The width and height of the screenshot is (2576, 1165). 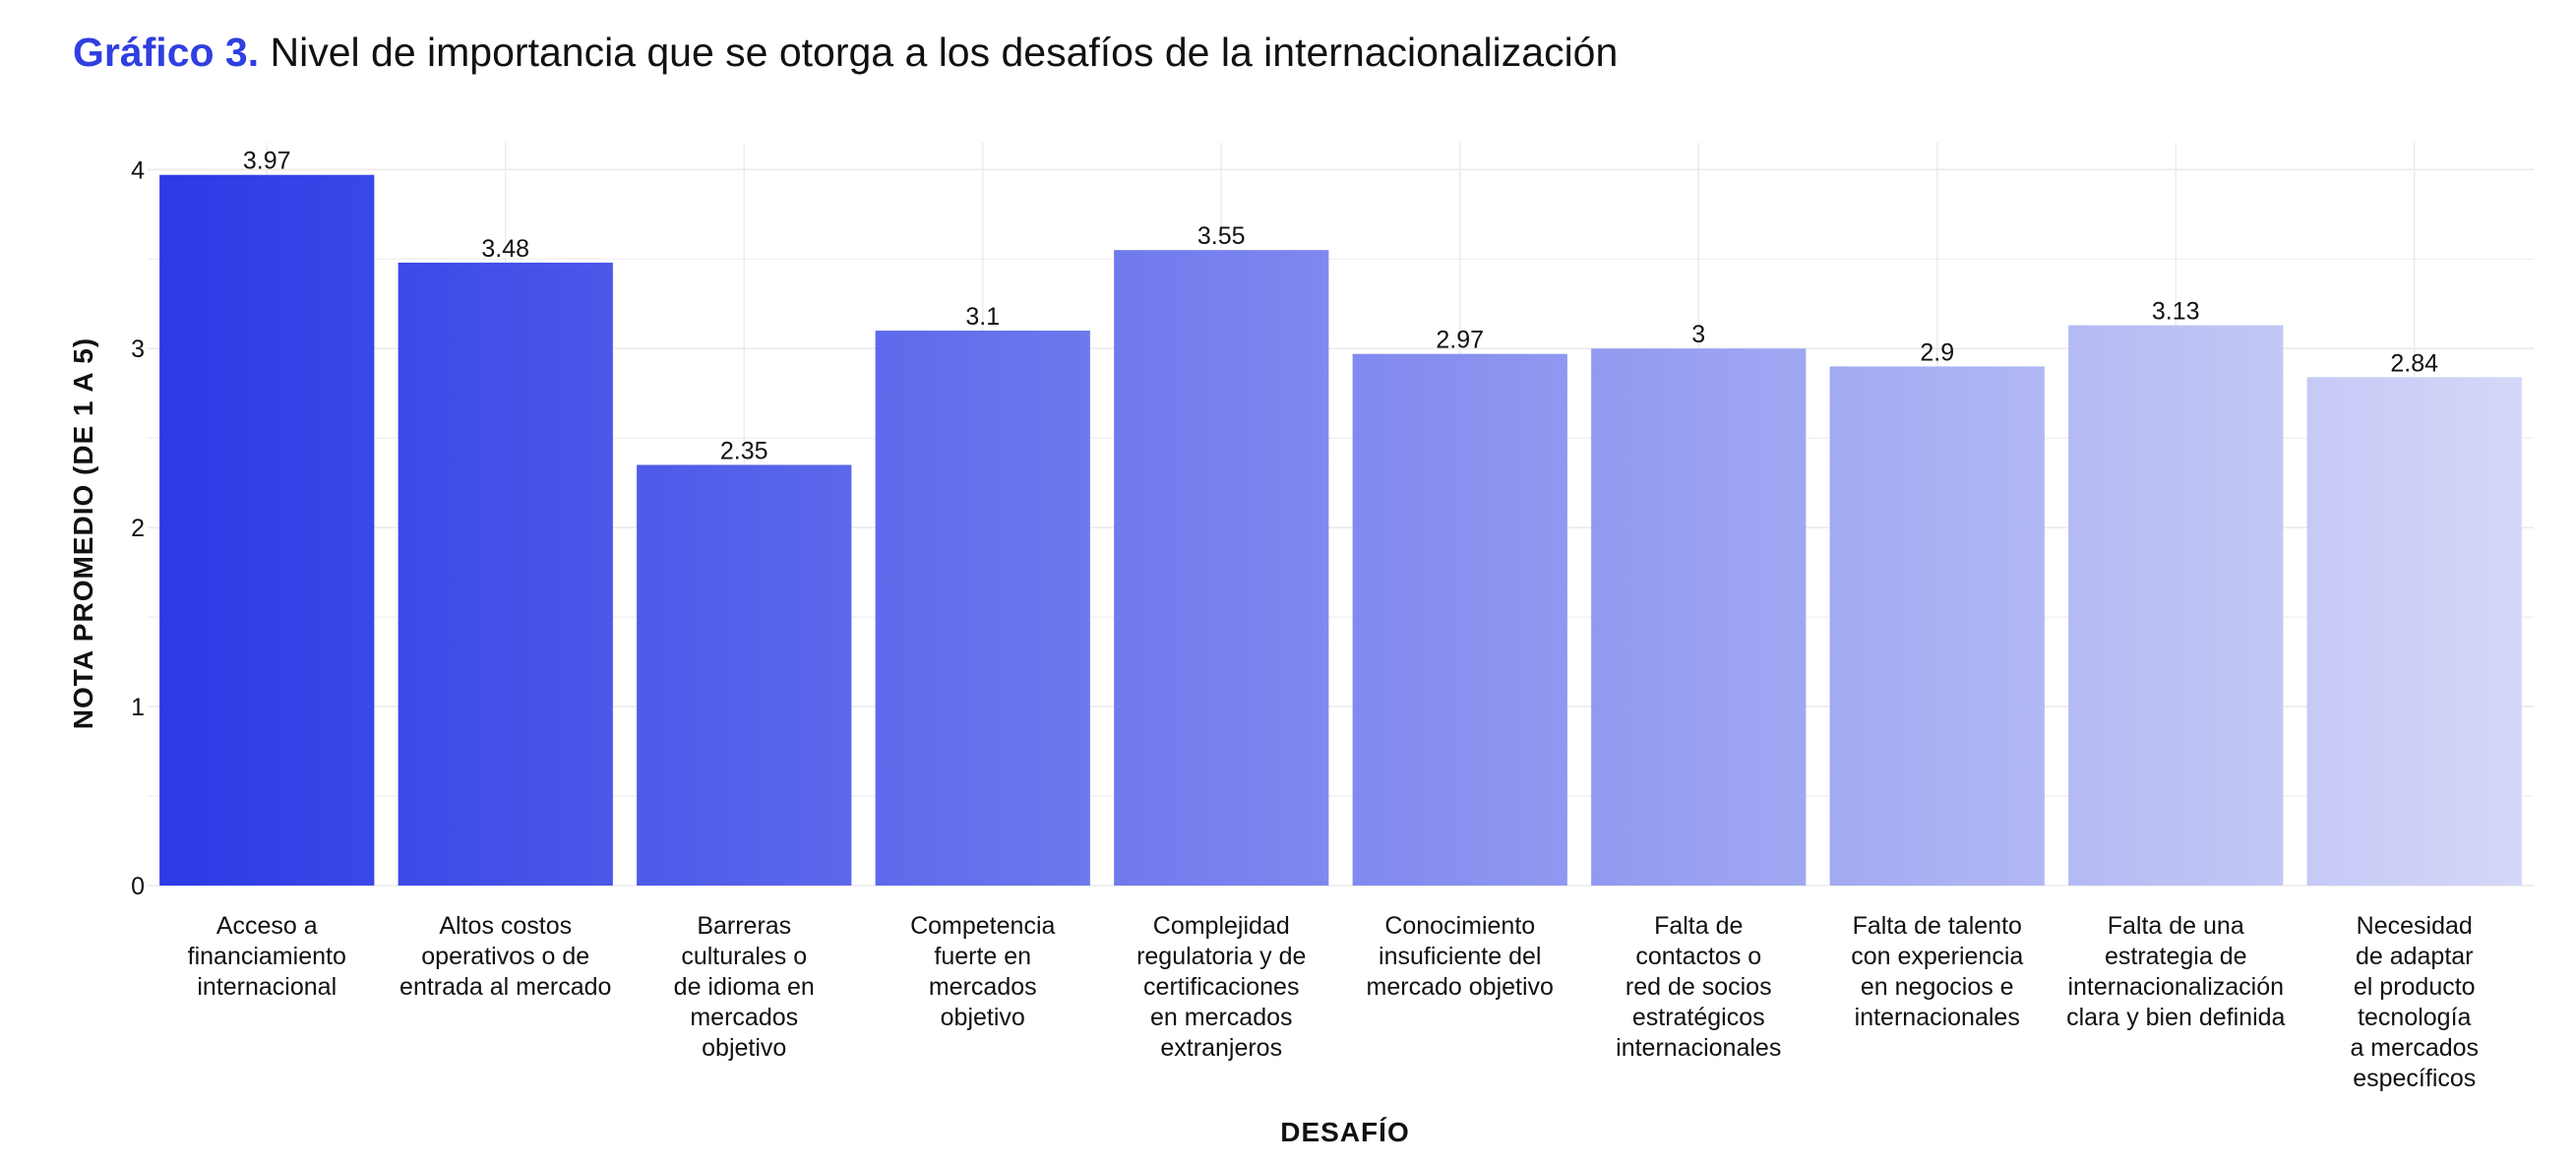 What do you see at coordinates (138, 887) in the screenshot?
I see `y-tick-label: 0` at bounding box center [138, 887].